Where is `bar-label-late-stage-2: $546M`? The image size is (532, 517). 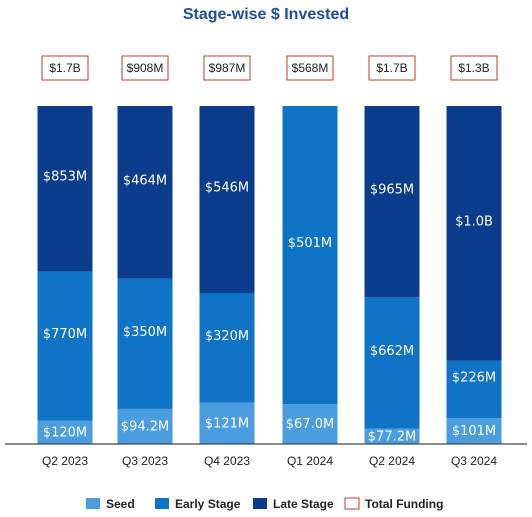 bar-label-late-stage-2: $546M is located at coordinates (227, 187).